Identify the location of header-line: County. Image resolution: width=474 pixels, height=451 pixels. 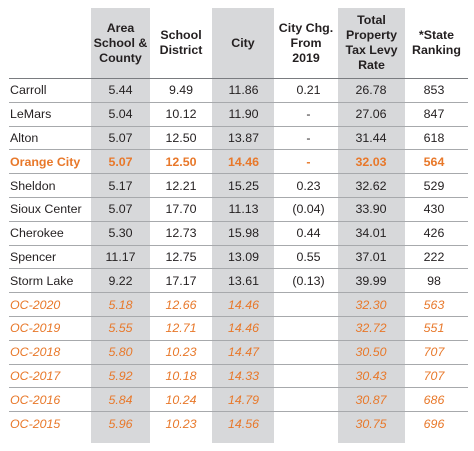
(120, 57).